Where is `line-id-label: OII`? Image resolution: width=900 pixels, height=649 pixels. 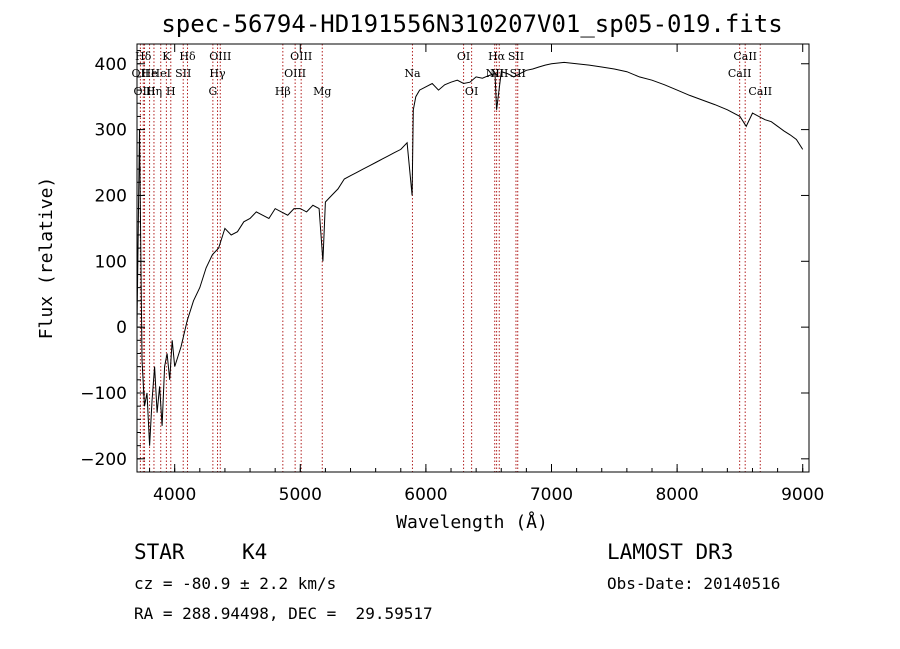 line-id-label: OII is located at coordinates (141, 73).